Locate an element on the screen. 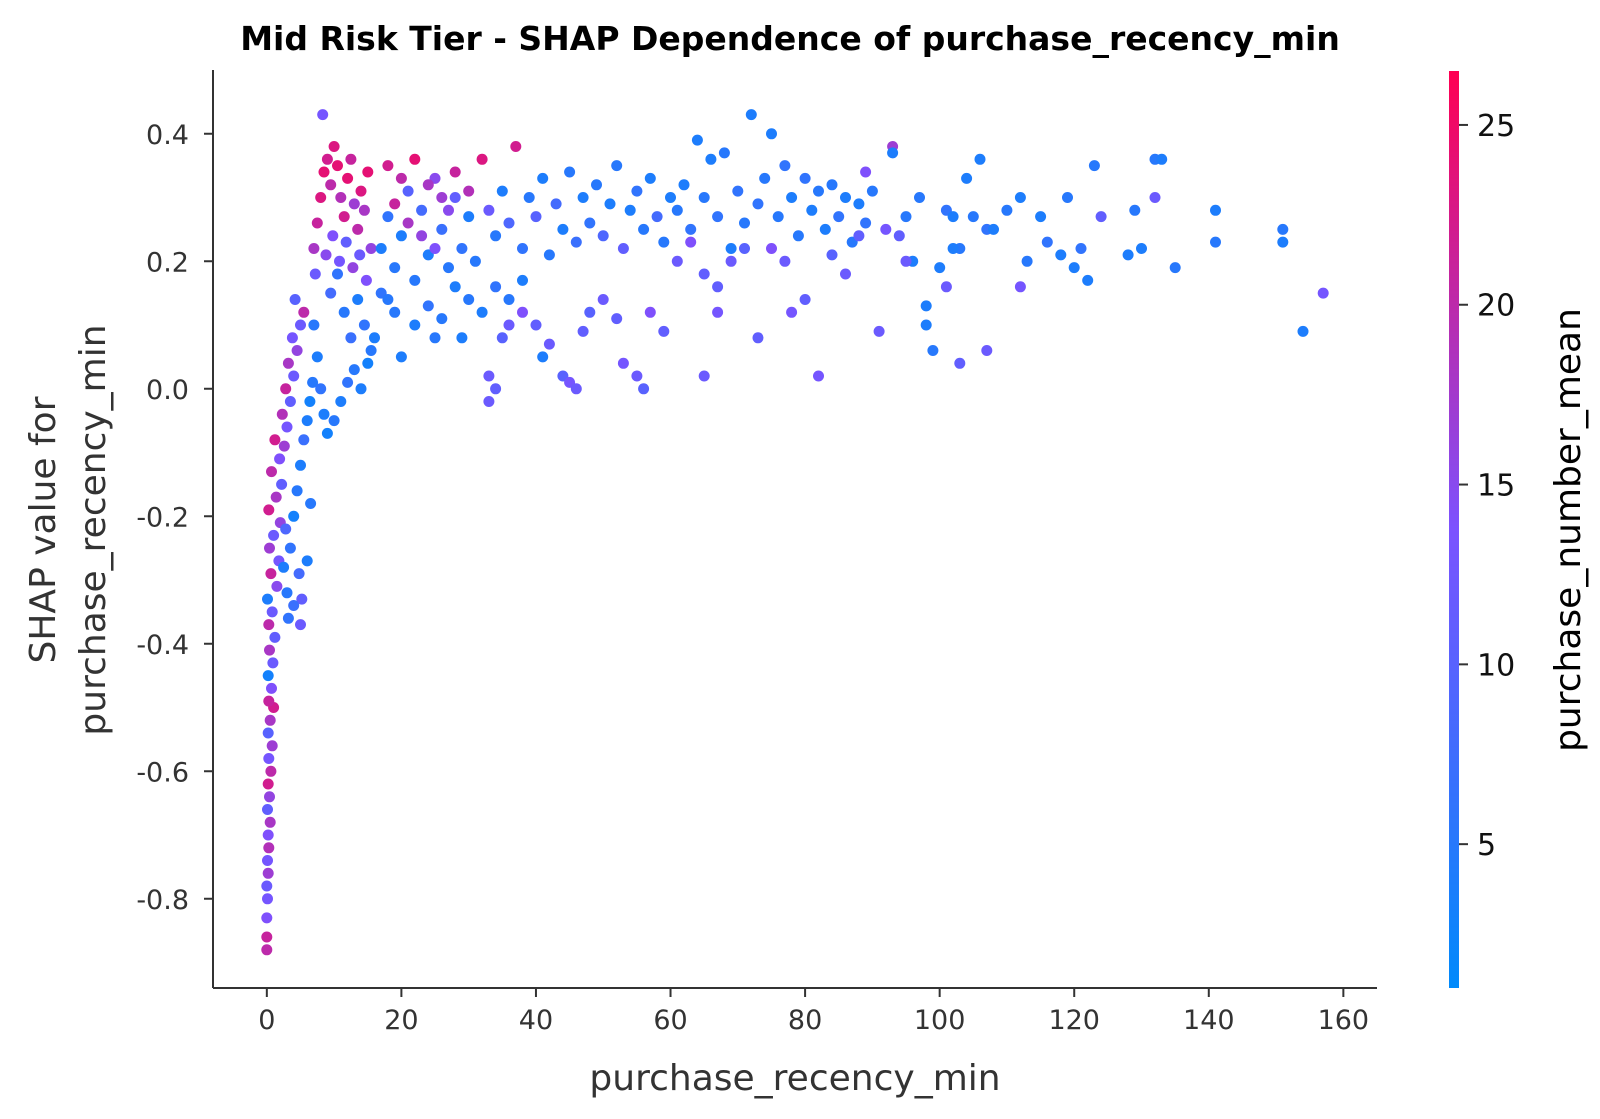 This screenshot has width=1600, height=1119. x-tick-label: 40 is located at coordinates (536, 1020).